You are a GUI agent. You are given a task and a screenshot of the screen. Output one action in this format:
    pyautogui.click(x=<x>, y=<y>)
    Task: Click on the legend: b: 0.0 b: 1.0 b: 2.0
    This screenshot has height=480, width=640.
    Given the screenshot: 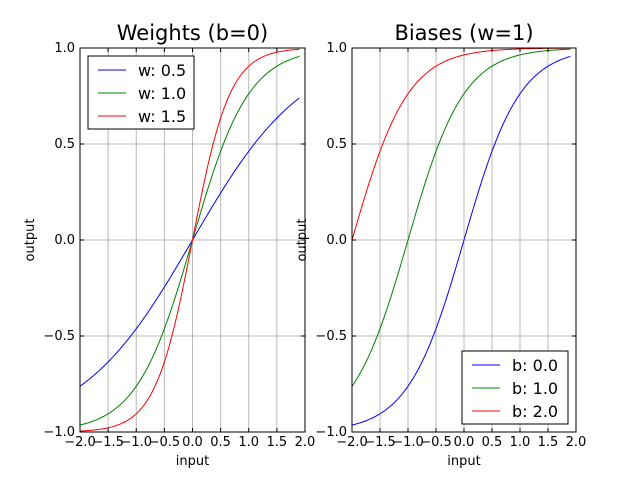 What is the action you would take?
    pyautogui.click(x=515, y=387)
    